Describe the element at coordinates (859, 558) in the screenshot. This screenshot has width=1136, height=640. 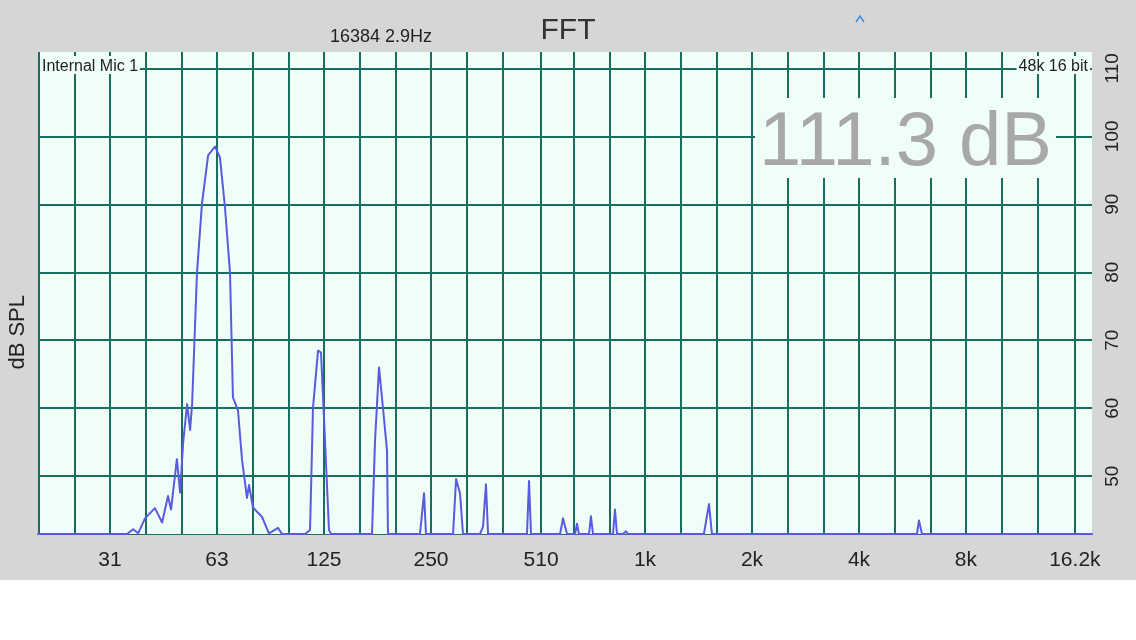
I see `x-tick-label: 4k` at that location.